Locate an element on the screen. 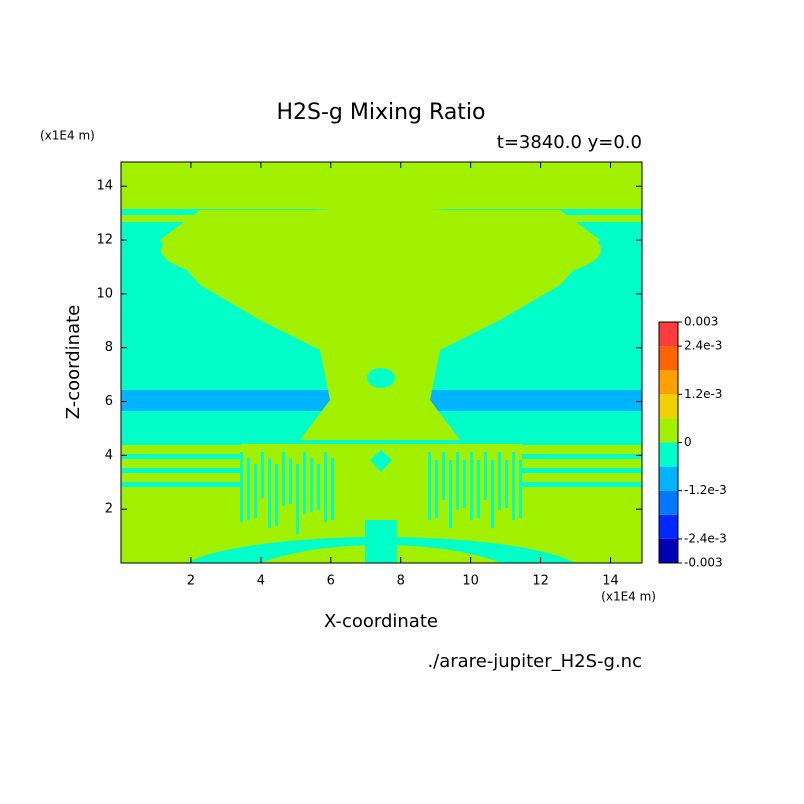  y-tick-label: 8 is located at coordinates (109, 347).